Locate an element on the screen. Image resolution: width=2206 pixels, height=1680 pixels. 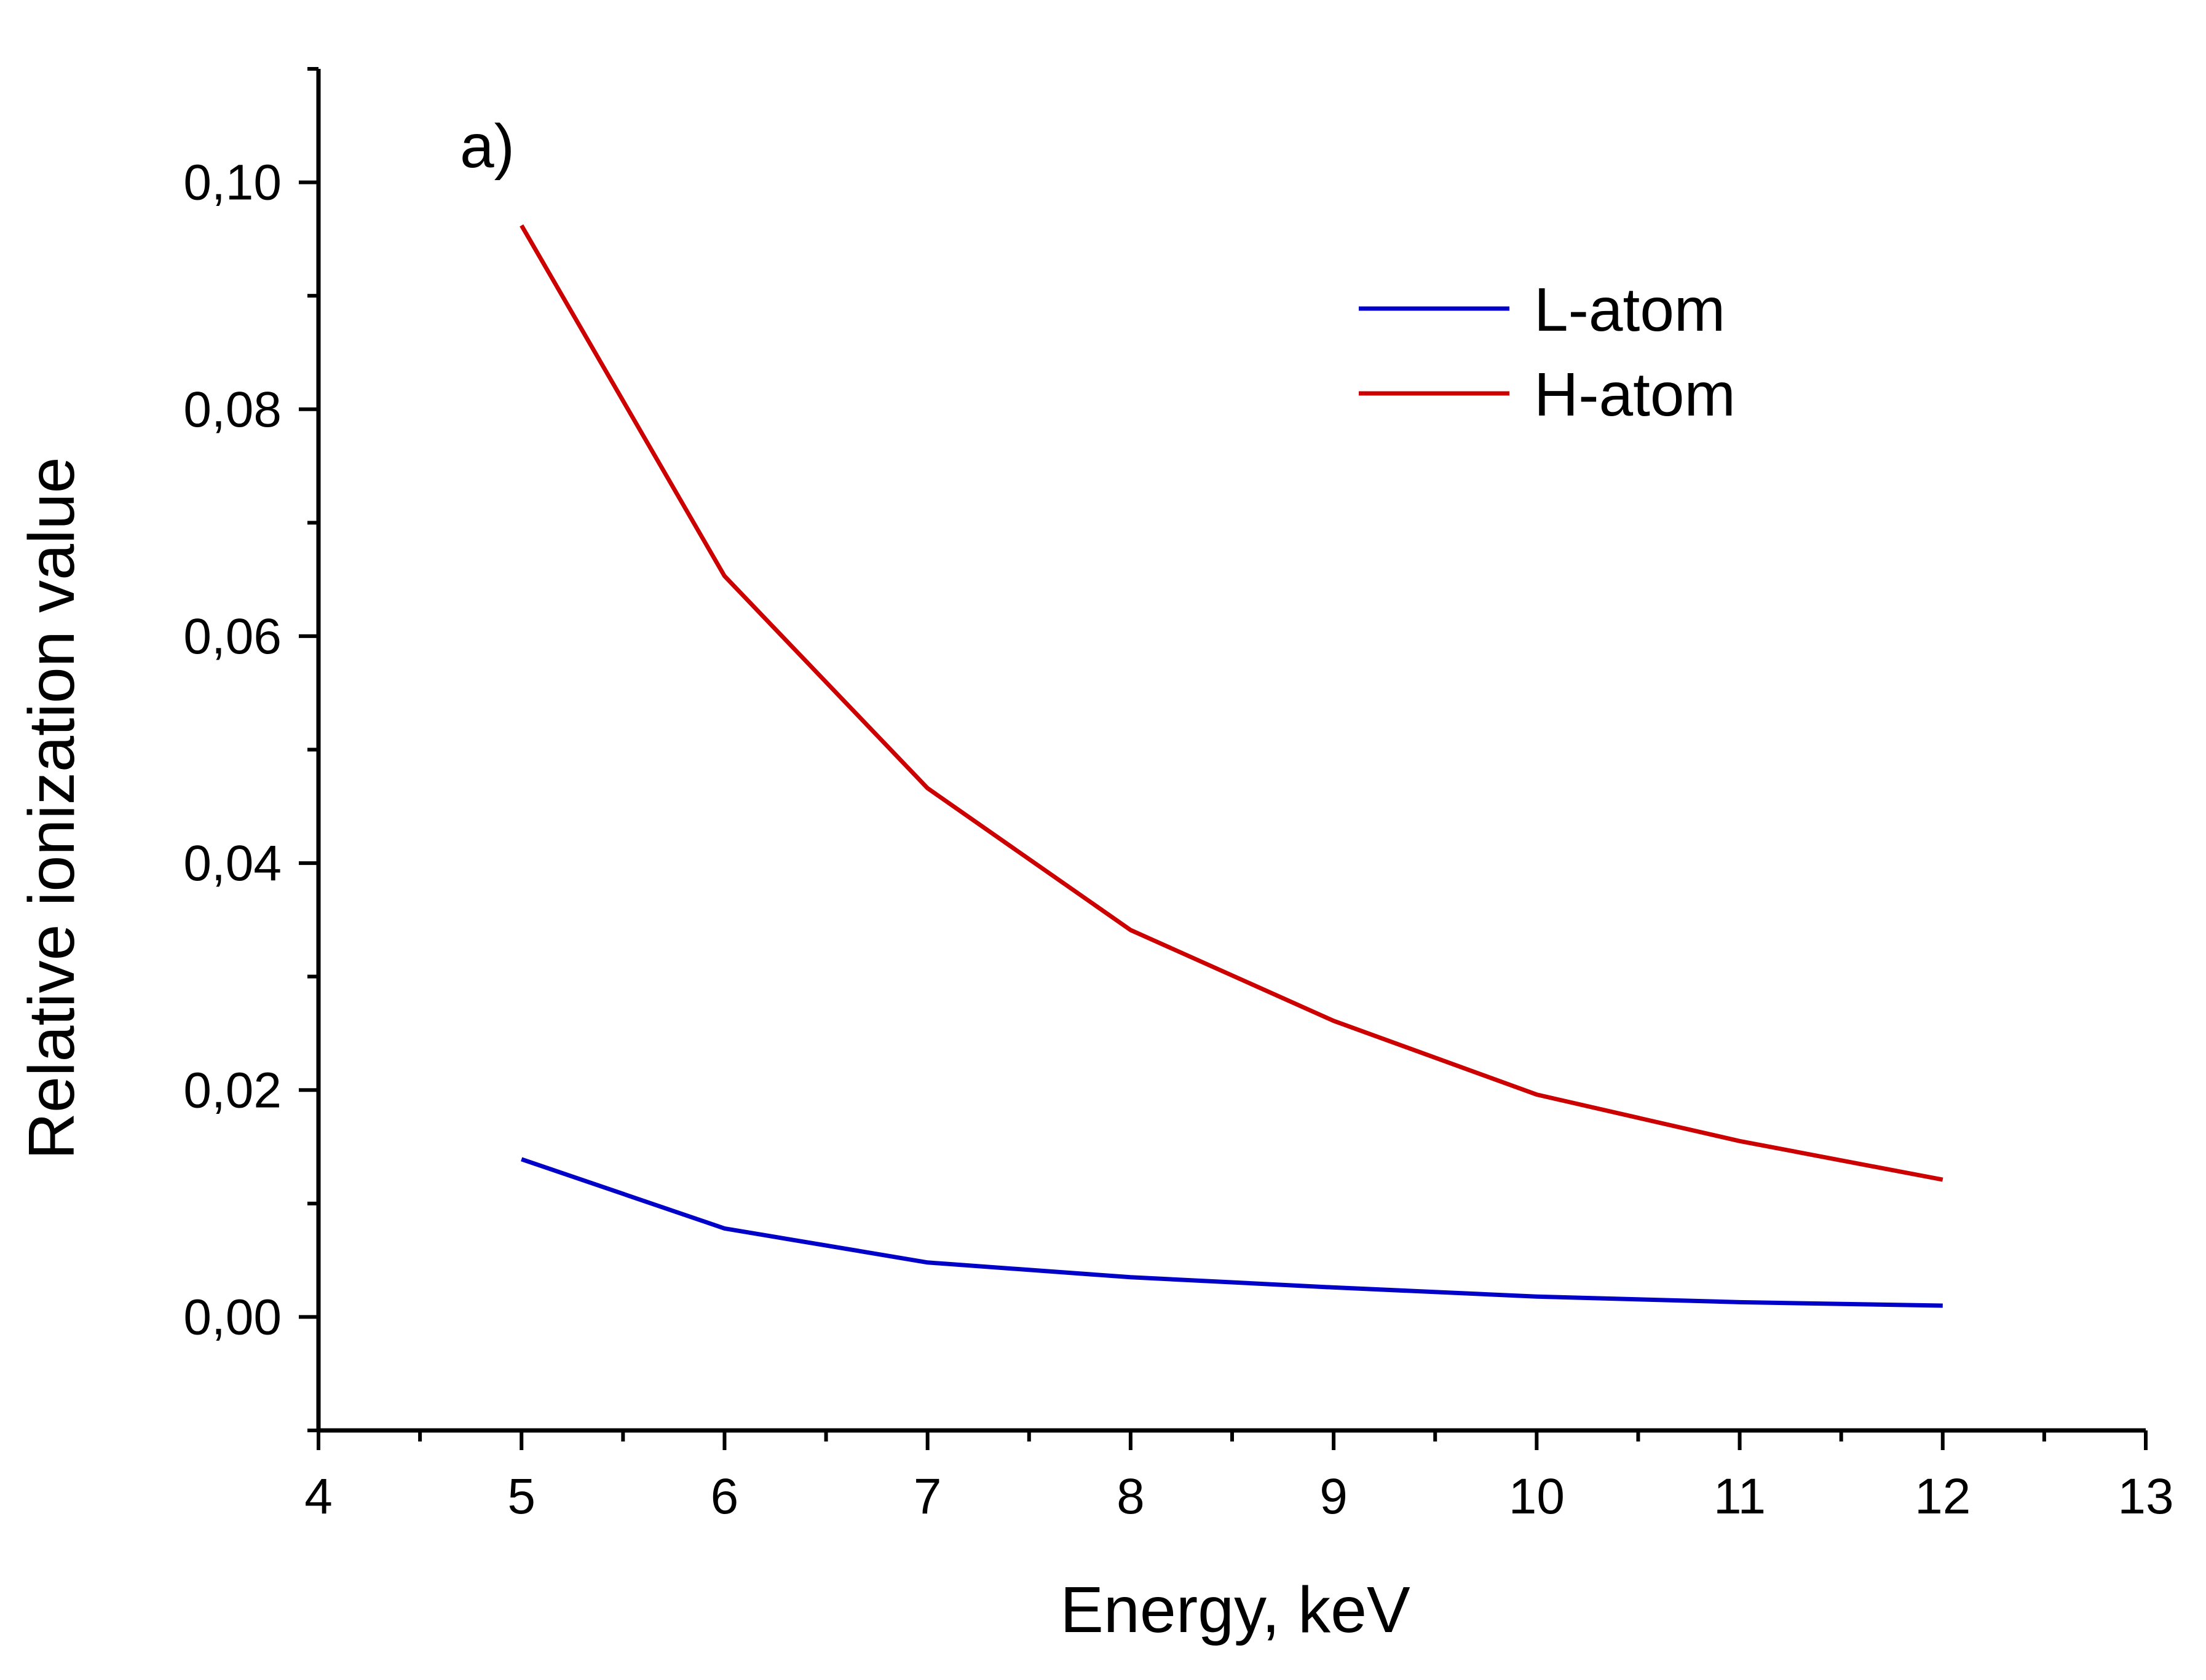
y-axis-title: Relative ionization value is located at coordinates (51, 808).